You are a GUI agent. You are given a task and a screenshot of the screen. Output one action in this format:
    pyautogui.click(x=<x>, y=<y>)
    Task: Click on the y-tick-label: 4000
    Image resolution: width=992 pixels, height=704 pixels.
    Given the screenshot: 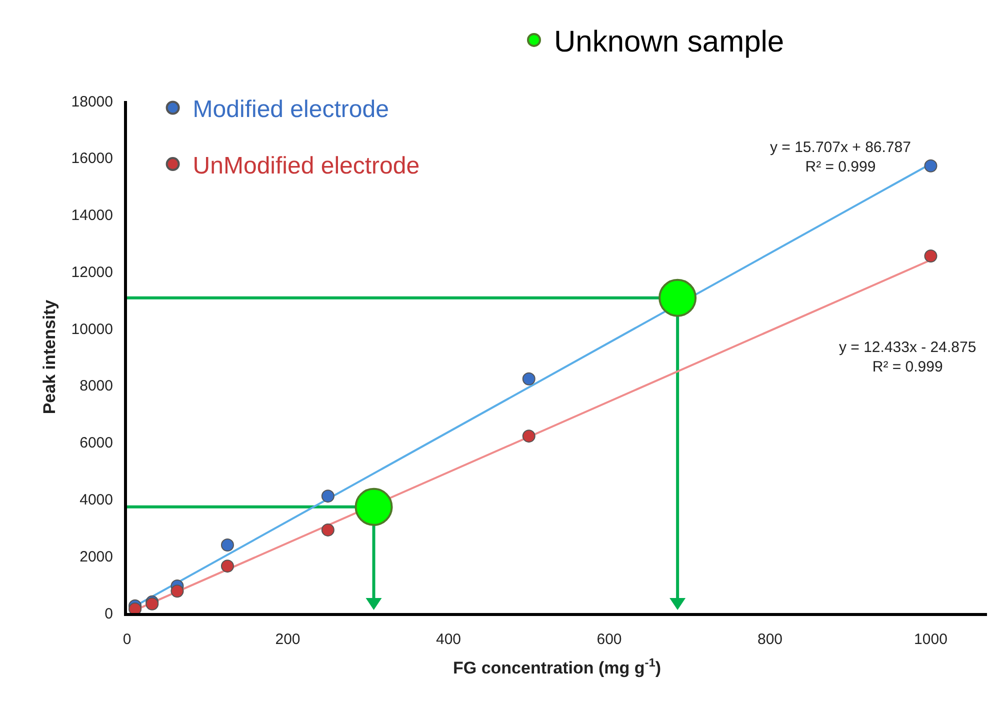 What is the action you would take?
    pyautogui.click(x=96, y=499)
    